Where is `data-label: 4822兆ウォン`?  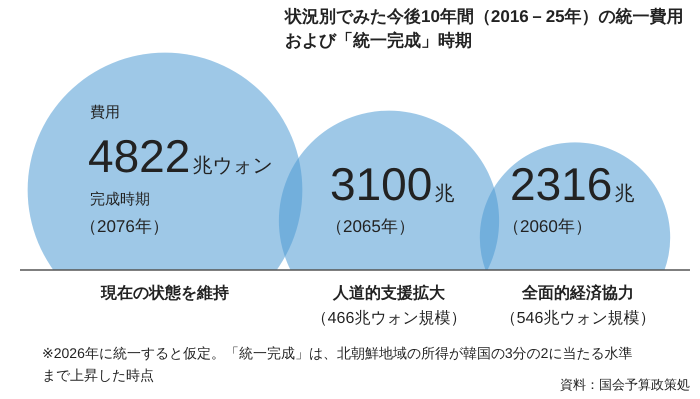 data-label: 4822兆ウォン is located at coordinates (180, 156).